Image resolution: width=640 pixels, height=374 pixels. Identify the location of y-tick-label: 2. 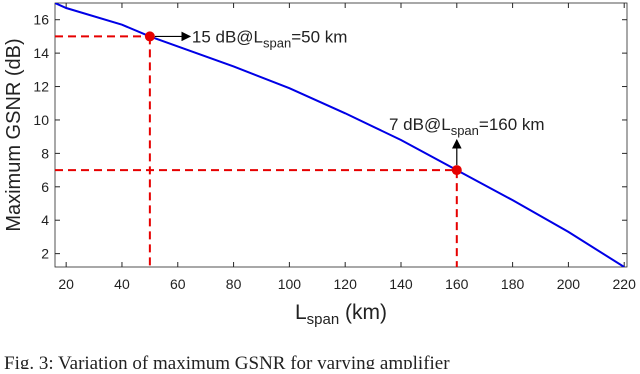
(45, 254).